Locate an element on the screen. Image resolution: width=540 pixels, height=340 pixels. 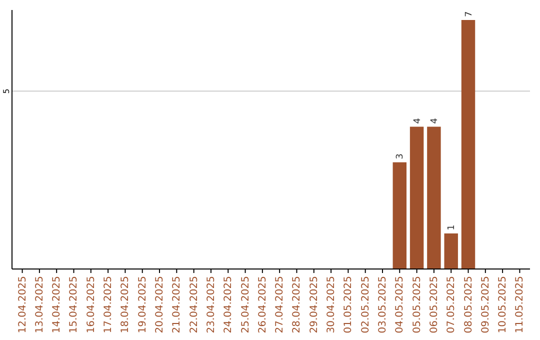
x-tick-label: 30.04.2025 is located at coordinates (332, 305).